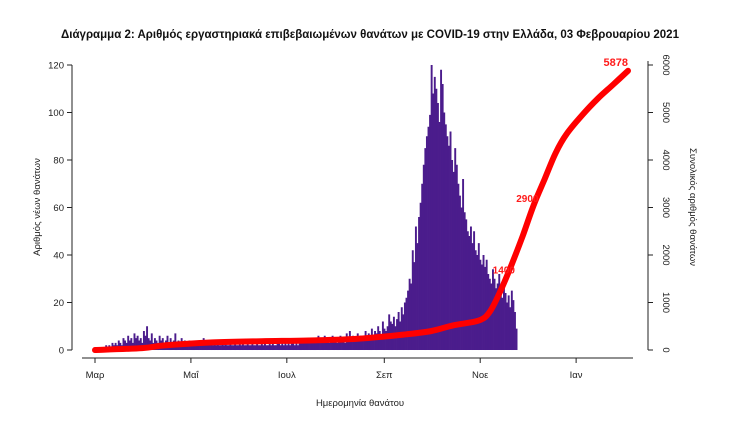  What do you see at coordinates (692, 207) in the screenshot?
I see `y2-axis-label: Συνολικός αριθμός θανάτων` at bounding box center [692, 207].